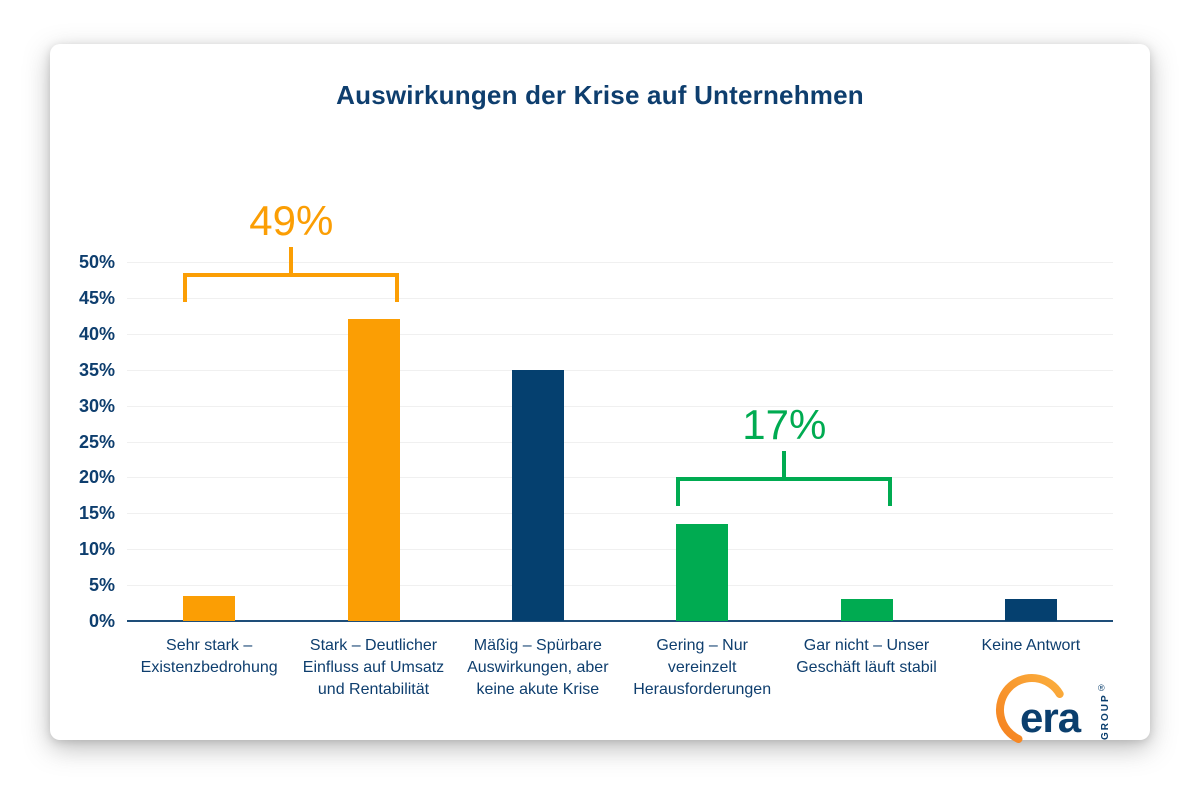  What do you see at coordinates (96, 297) in the screenshot?
I see `y-axis-label-45: 45%` at bounding box center [96, 297].